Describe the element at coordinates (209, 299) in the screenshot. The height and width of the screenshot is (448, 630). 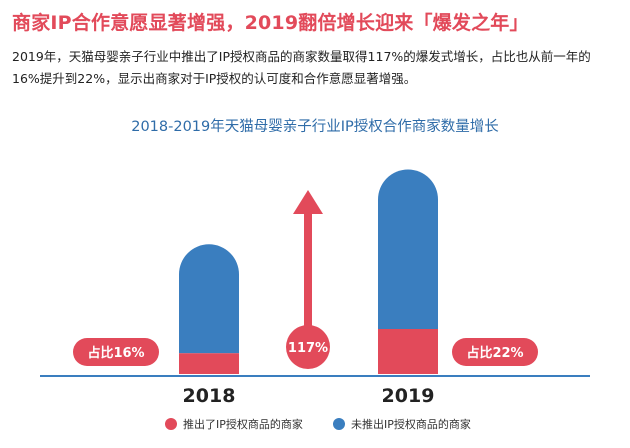
I see `bar-without-ip-2018` at that location.